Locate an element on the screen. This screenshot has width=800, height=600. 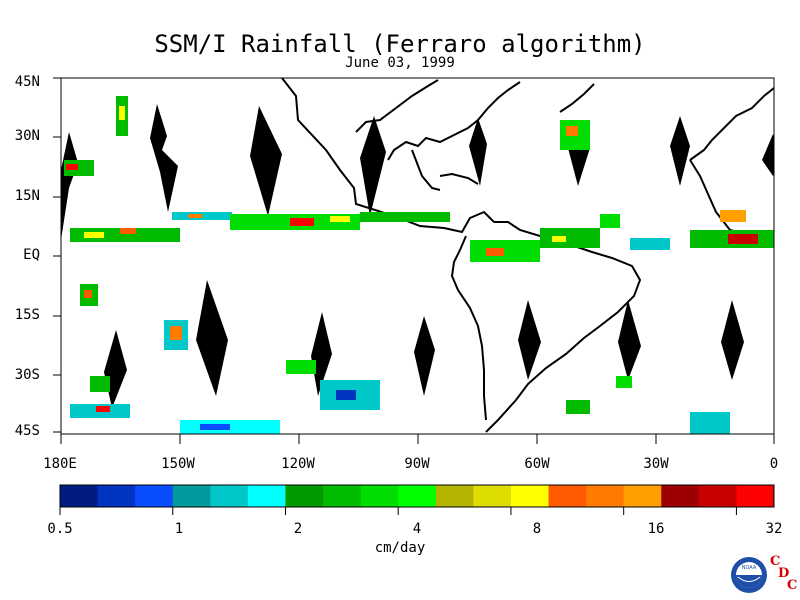
lon-label-150w: 150W is located at coordinates (178, 464).